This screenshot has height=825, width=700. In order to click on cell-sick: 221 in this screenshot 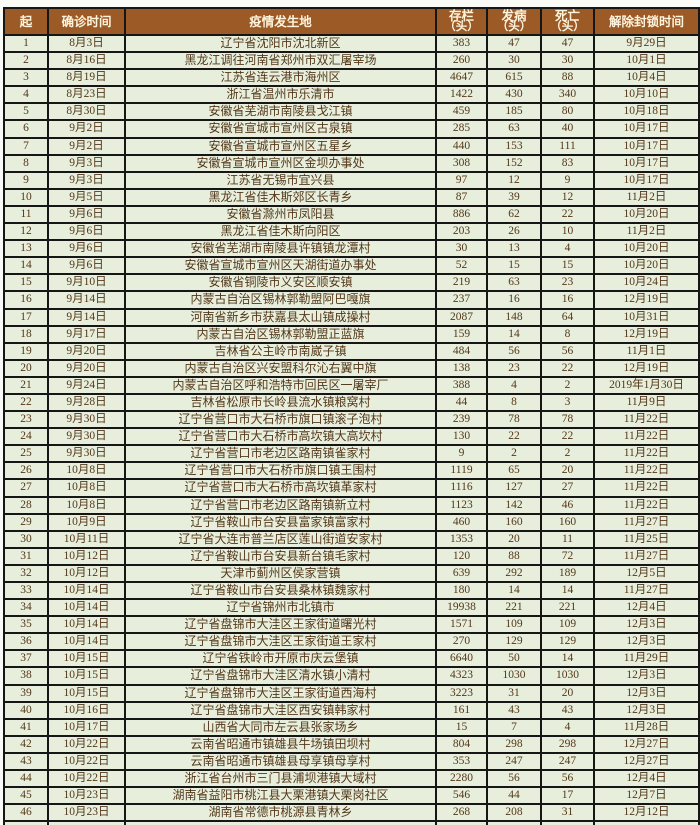, I will do `click(514, 608)`.